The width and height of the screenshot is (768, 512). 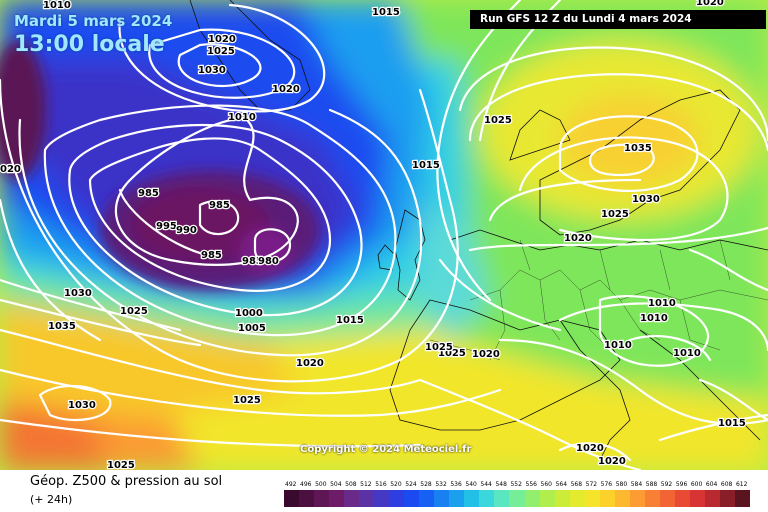 What do you see at coordinates (336, 484) in the screenshot?
I see `colorbar-tick-label: 504` at bounding box center [336, 484].